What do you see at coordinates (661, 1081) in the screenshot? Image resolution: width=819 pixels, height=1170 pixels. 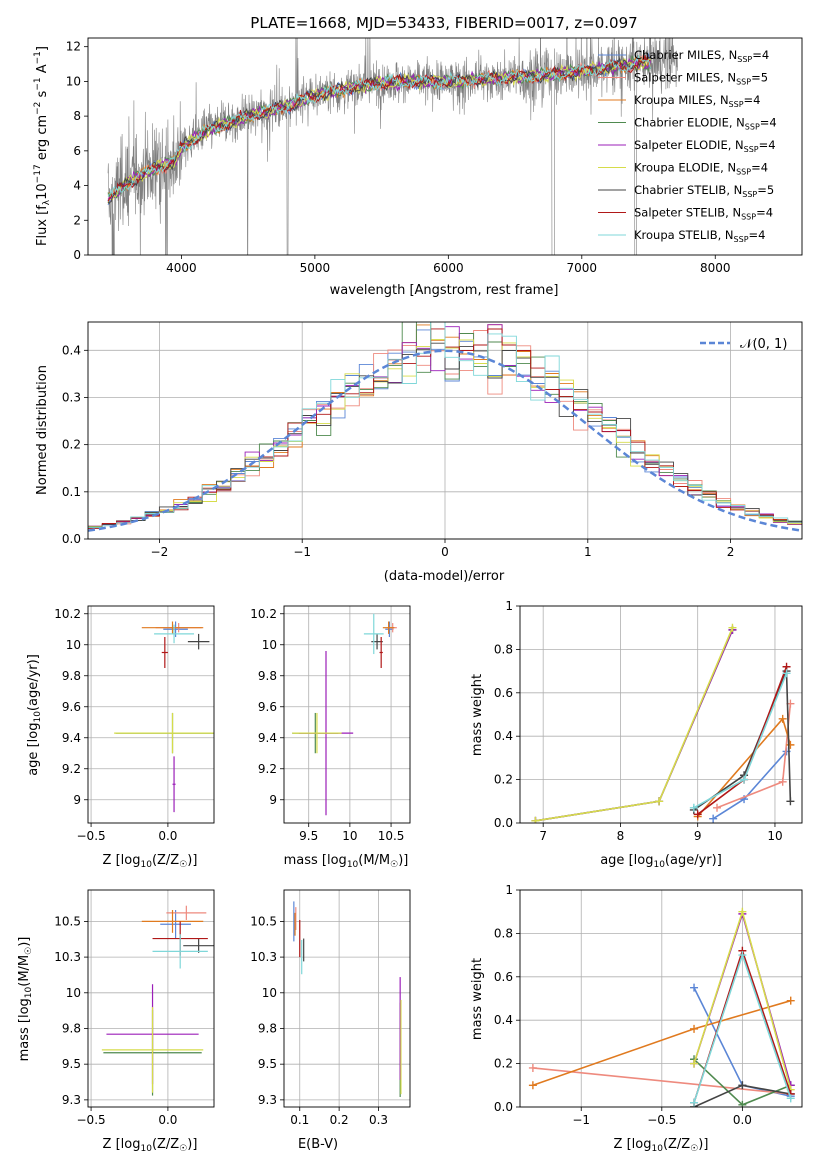 I see `series-salpeter-miles-line` at bounding box center [661, 1081].